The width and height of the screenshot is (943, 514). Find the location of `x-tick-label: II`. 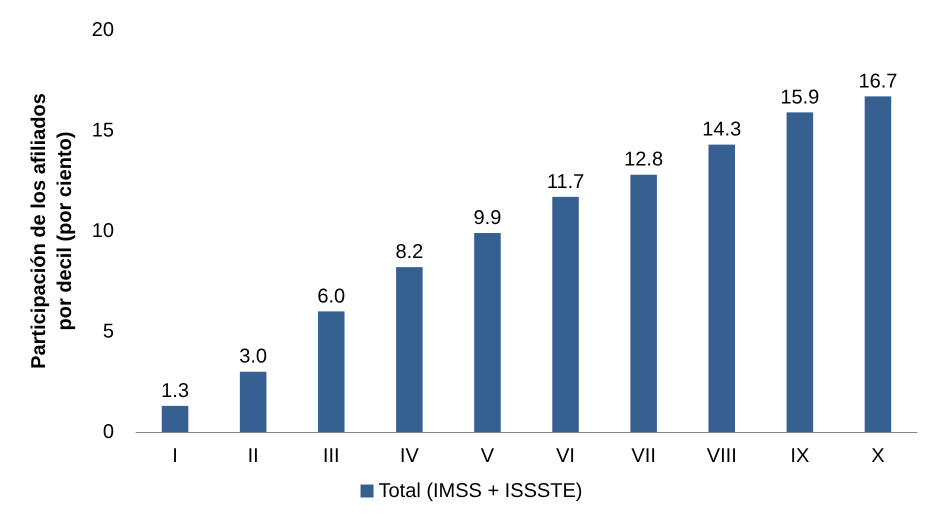

x-tick-label: II is located at coordinates (253, 456).